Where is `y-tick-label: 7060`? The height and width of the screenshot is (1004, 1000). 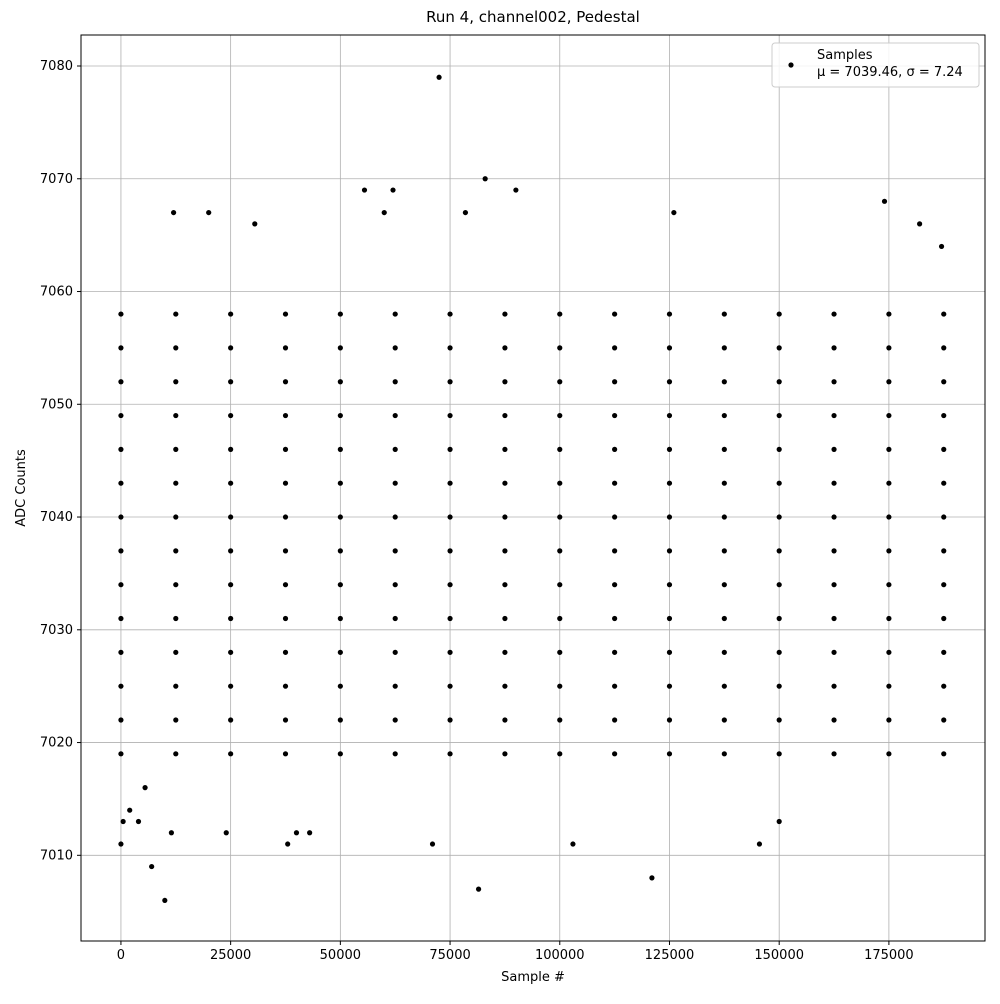
y-tick-label: 7060 is located at coordinates (56, 292).